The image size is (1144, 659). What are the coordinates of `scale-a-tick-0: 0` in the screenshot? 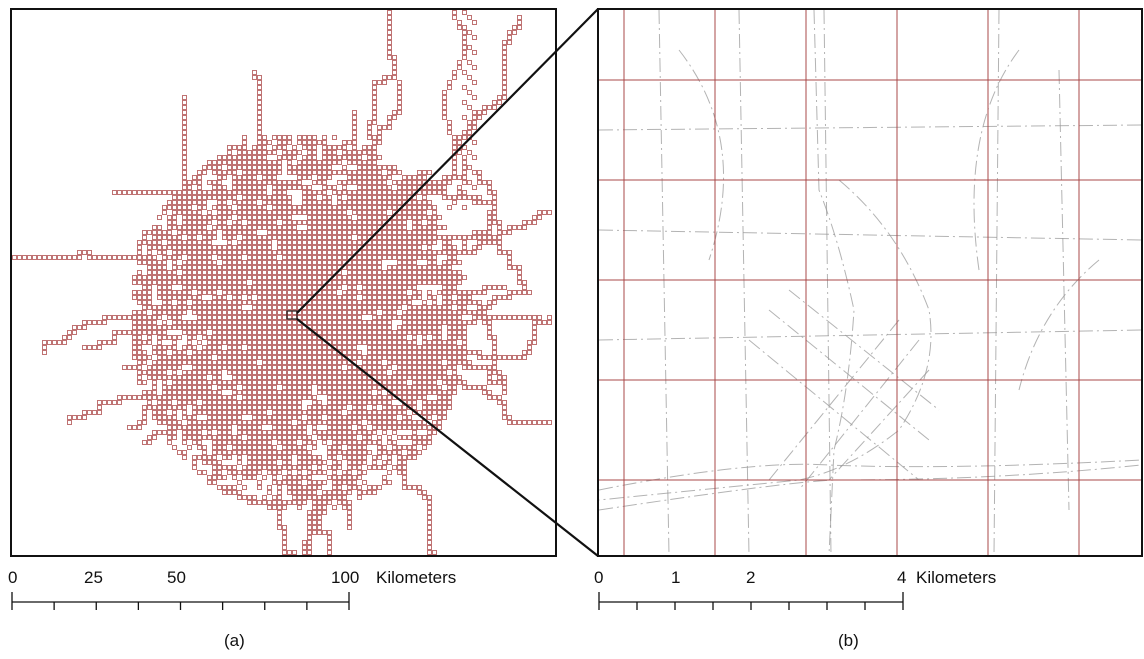 It's located at (13, 577).